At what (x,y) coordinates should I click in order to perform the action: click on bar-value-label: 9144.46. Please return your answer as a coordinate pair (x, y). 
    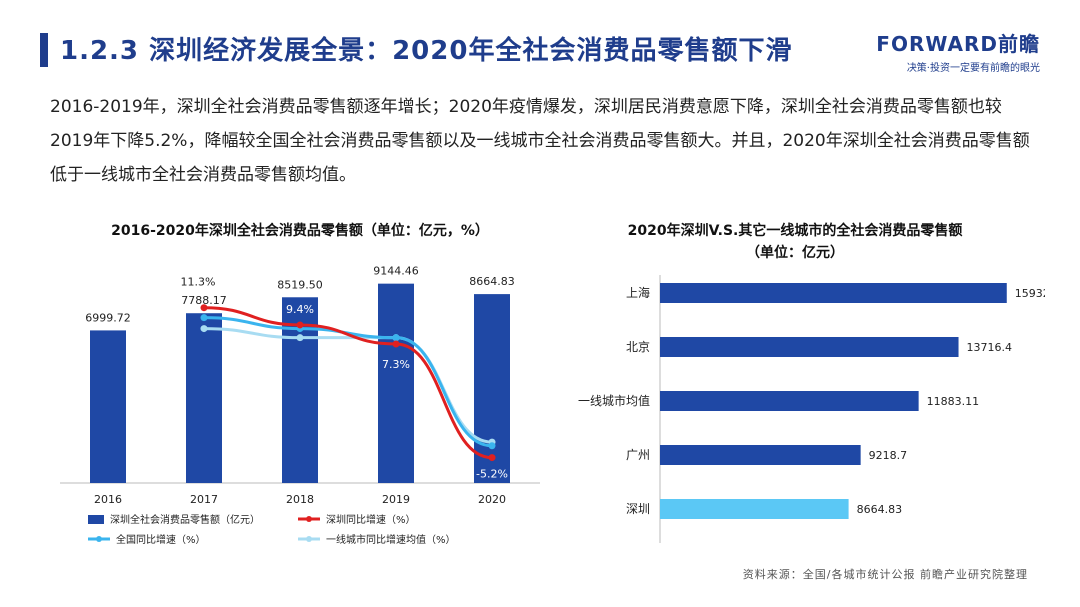
    Looking at the image, I should click on (396, 271).